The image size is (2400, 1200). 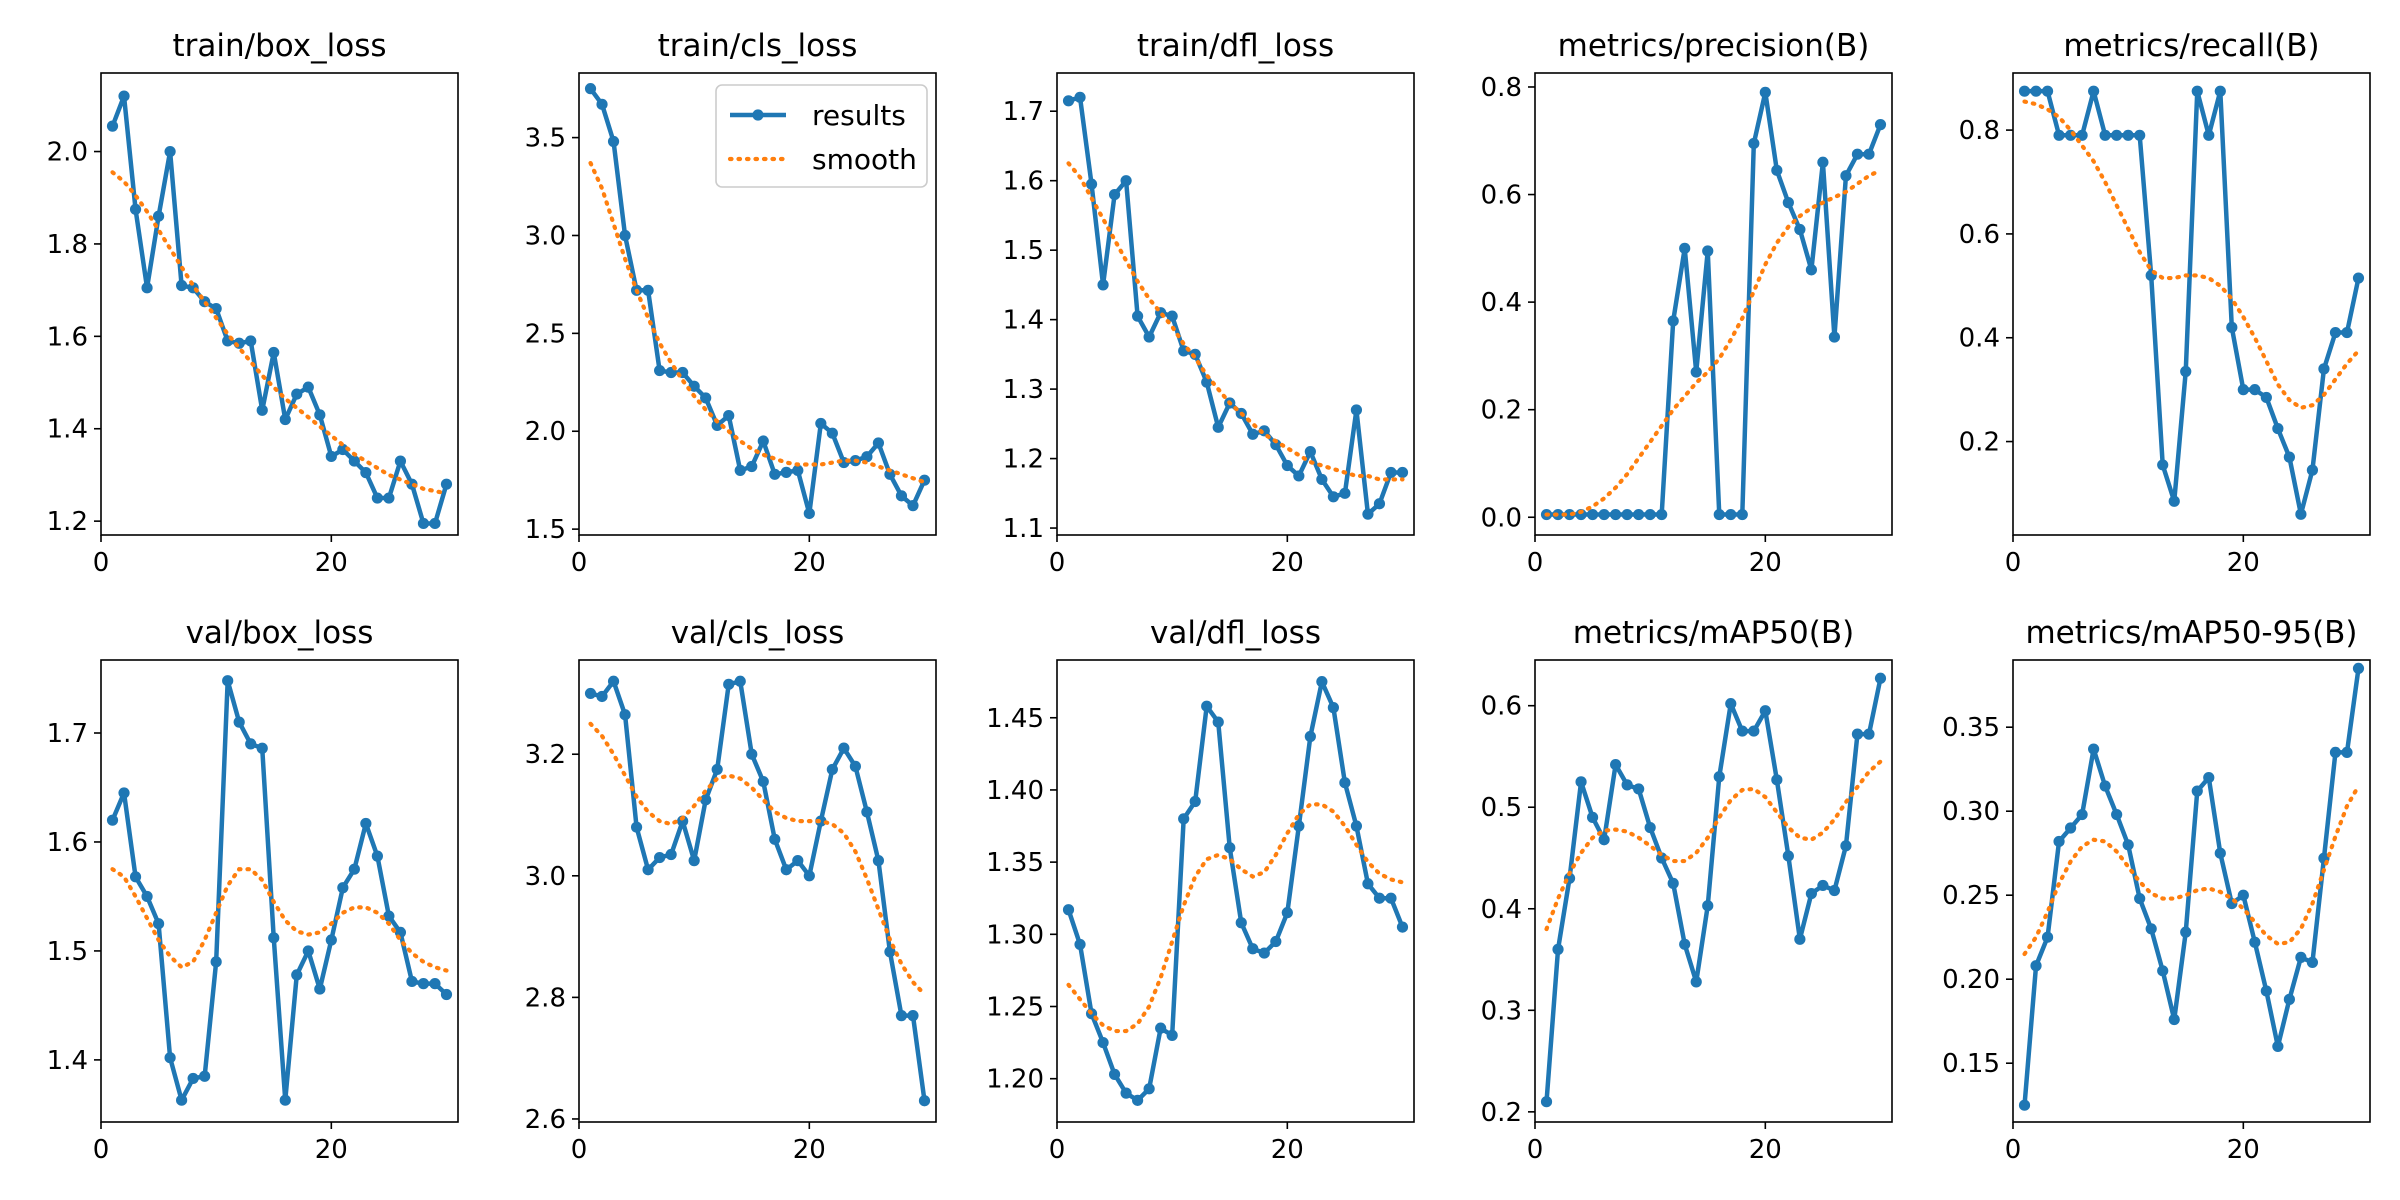 I want to click on chart-8-results-line, so click(x=1235, y=891).